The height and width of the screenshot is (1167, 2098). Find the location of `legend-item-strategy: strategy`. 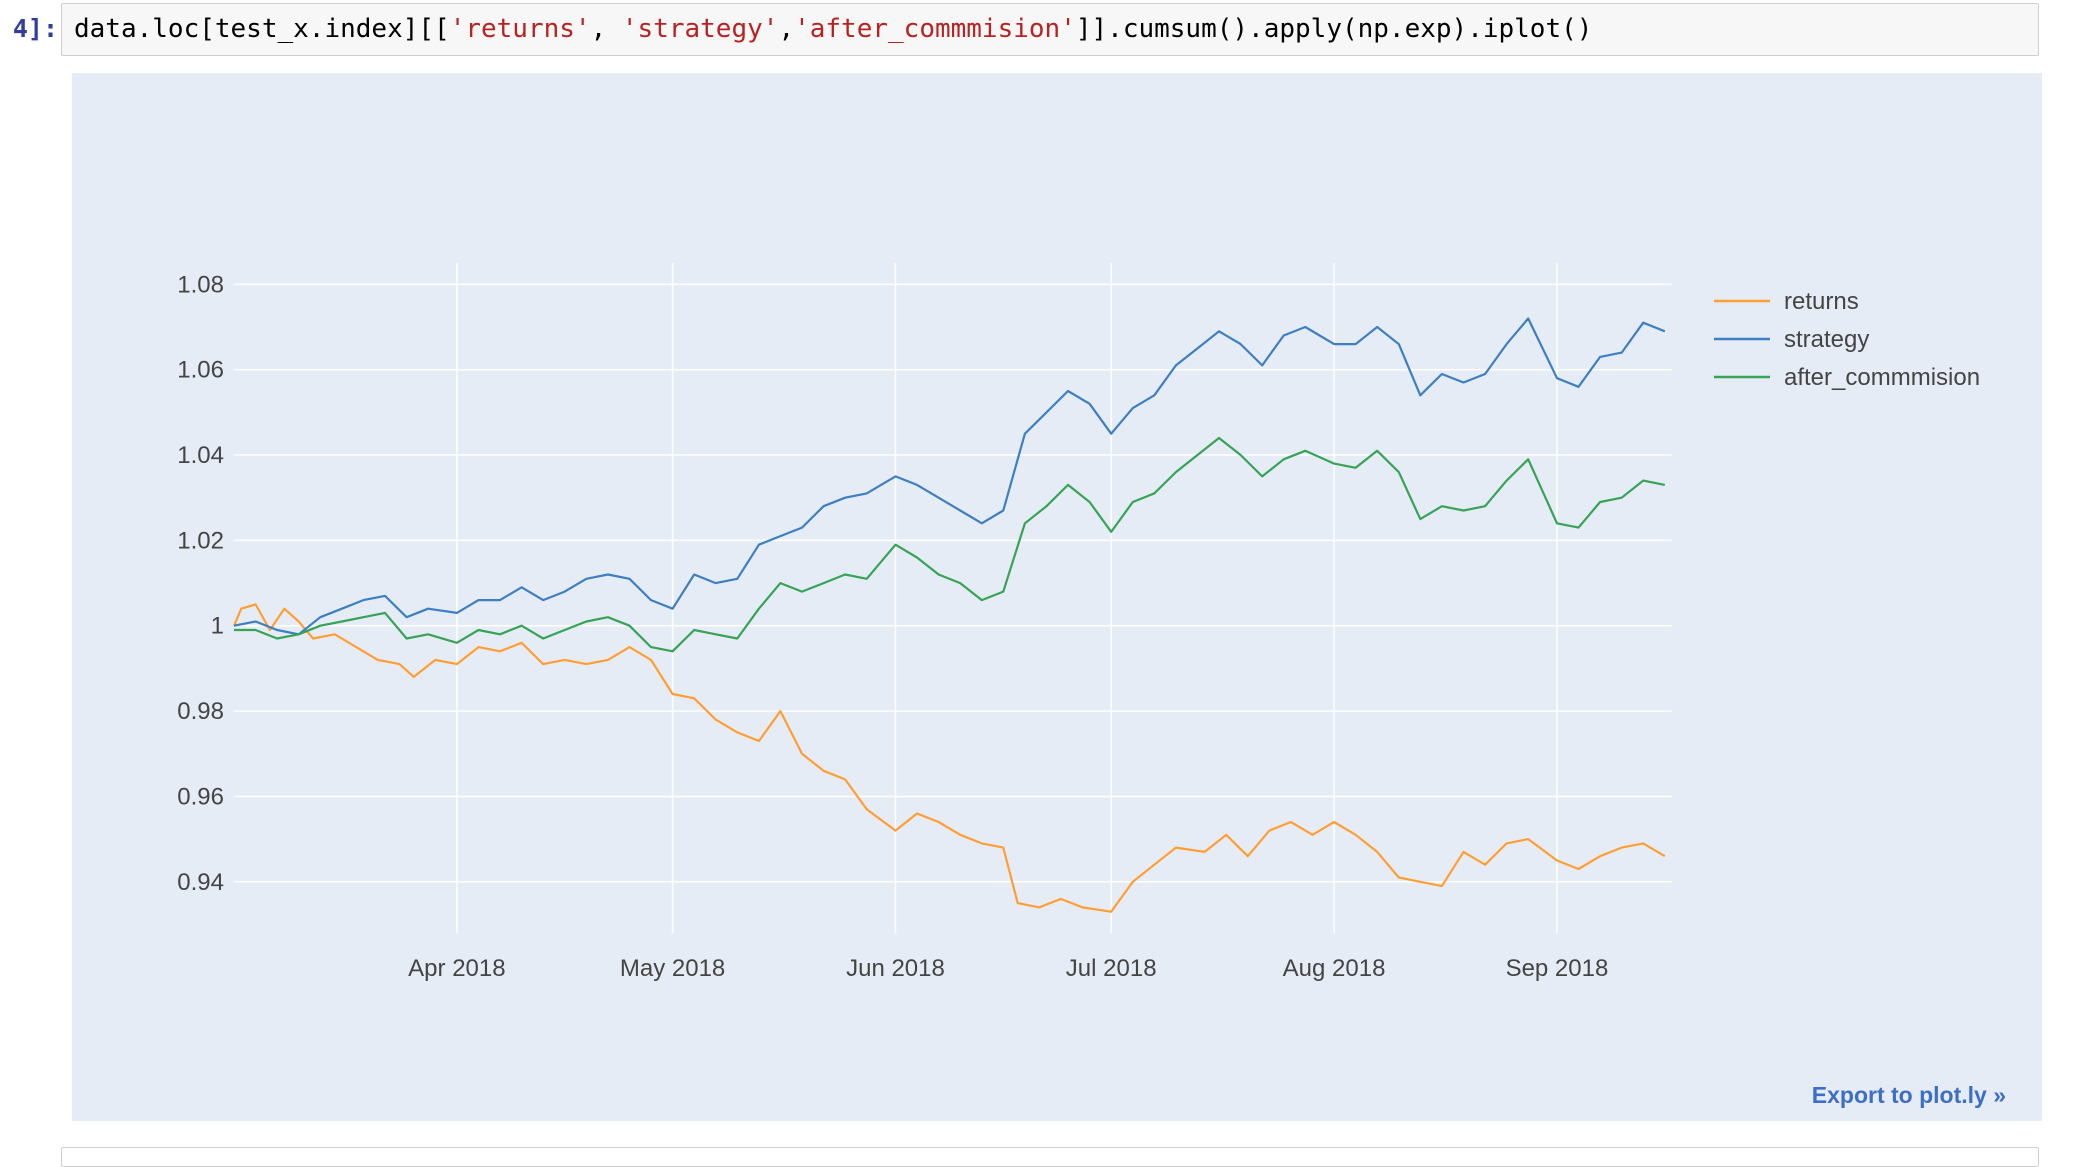

legend-item-strategy: strategy is located at coordinates (1826, 339).